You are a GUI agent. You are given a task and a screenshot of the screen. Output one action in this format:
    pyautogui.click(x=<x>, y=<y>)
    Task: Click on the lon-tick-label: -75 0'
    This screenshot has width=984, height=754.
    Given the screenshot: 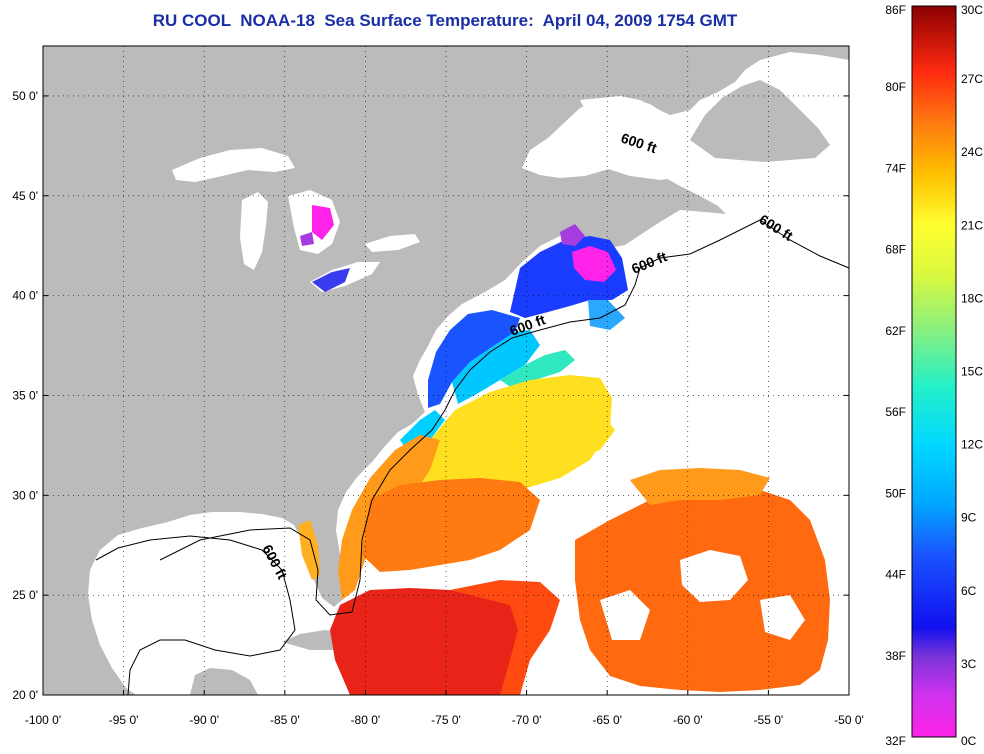 What is the action you would take?
    pyautogui.click(x=446, y=720)
    